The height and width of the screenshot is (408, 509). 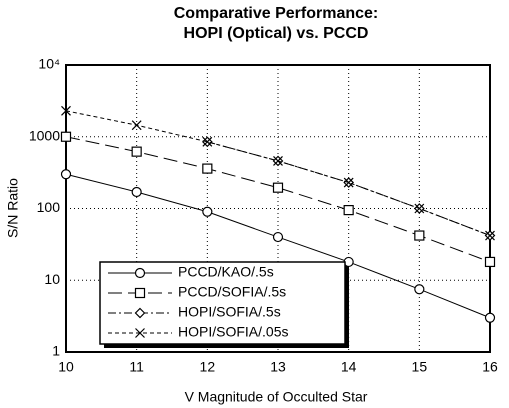 I want to click on chart-title: Comparative Performance:, so click(x=276, y=13).